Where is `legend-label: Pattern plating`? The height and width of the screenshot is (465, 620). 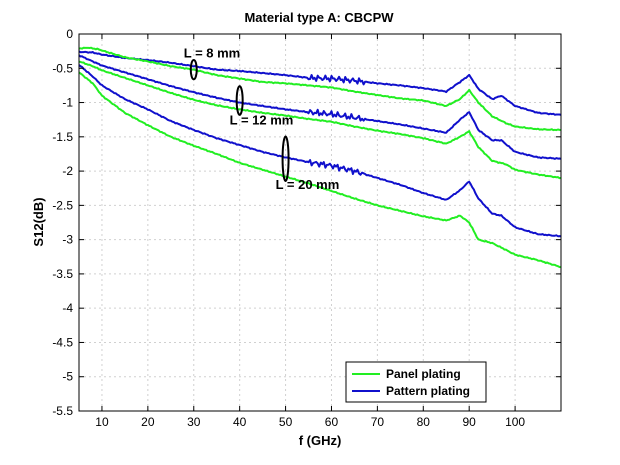
legend-label: Pattern plating is located at coordinates (428, 391).